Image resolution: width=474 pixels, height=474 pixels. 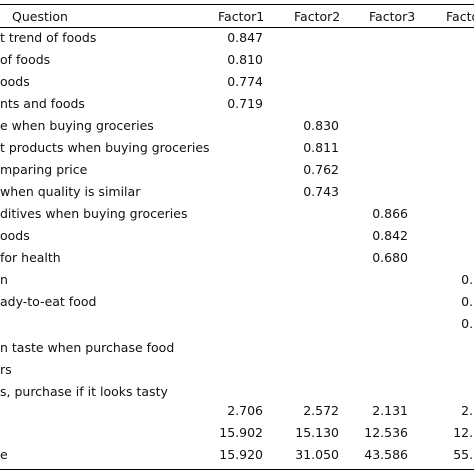 I want to click on question-cell: e, so click(x=4, y=454).